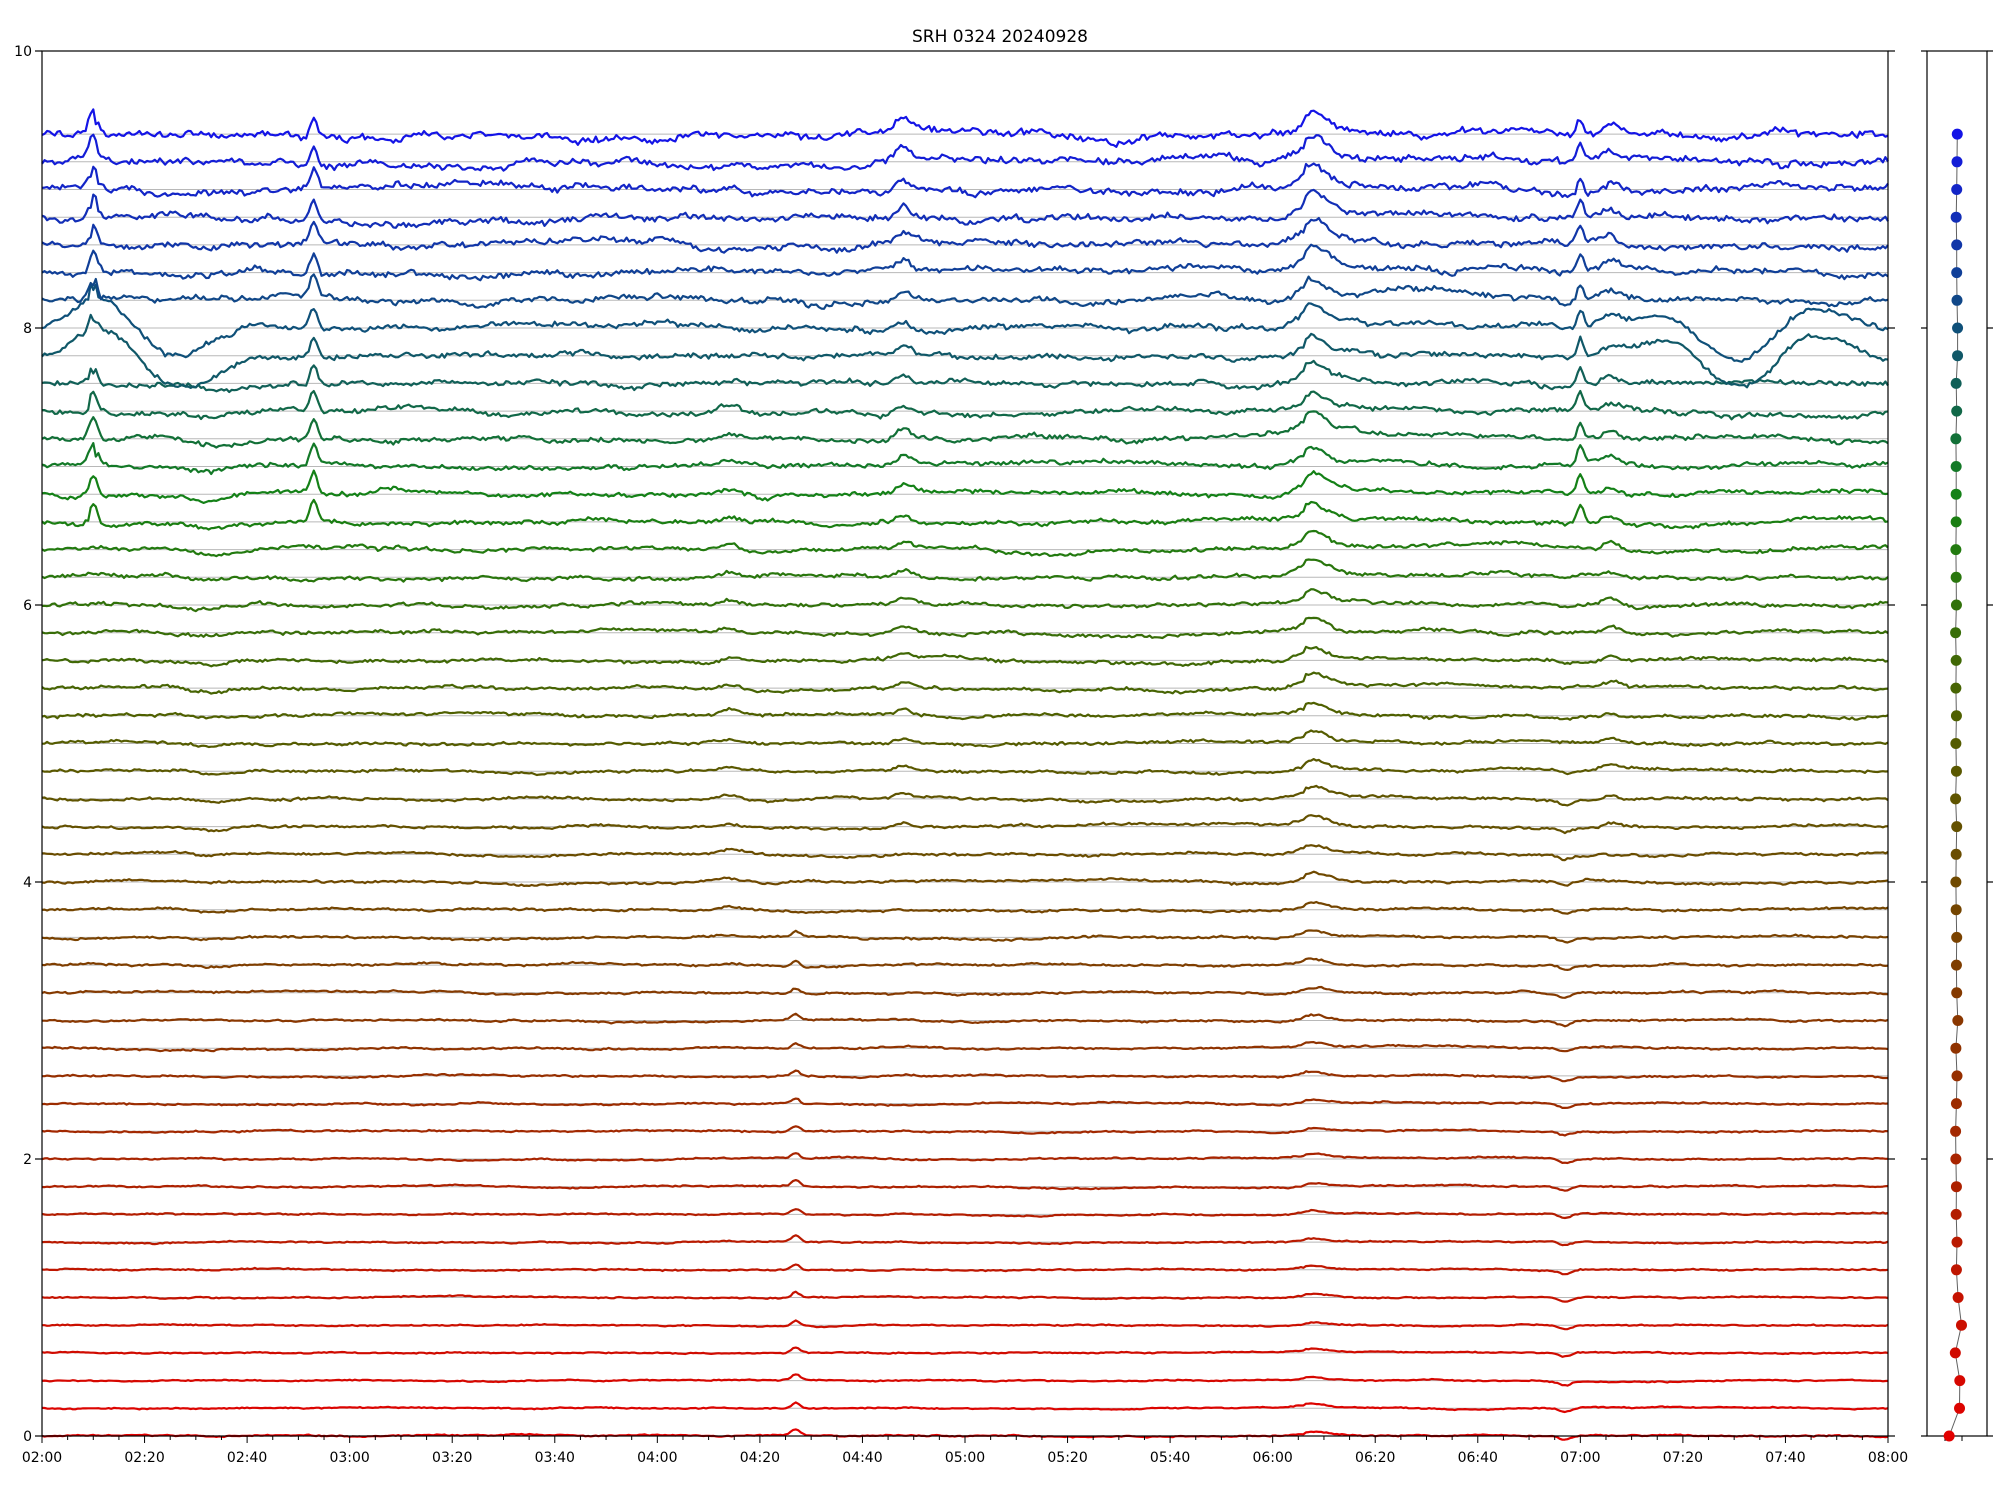 This screenshot has height=1505, width=2000. What do you see at coordinates (27, 606) in the screenshot?
I see `y-tick-label: 6` at bounding box center [27, 606].